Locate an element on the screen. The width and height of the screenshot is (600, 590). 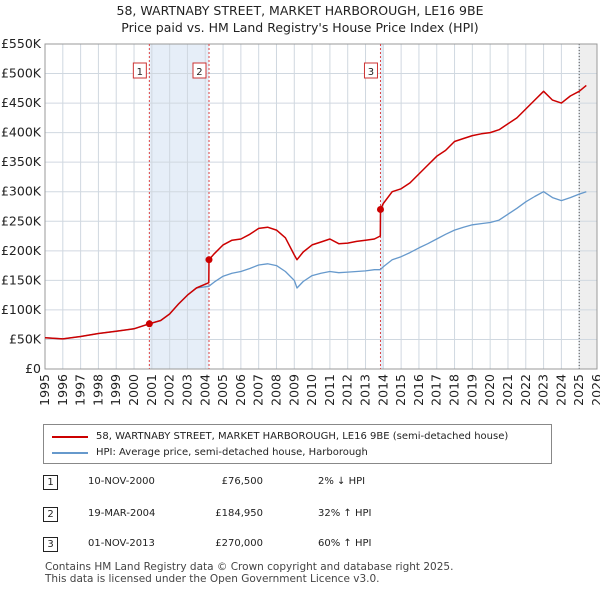
transaction-number: 1 is located at coordinates (50, 482).